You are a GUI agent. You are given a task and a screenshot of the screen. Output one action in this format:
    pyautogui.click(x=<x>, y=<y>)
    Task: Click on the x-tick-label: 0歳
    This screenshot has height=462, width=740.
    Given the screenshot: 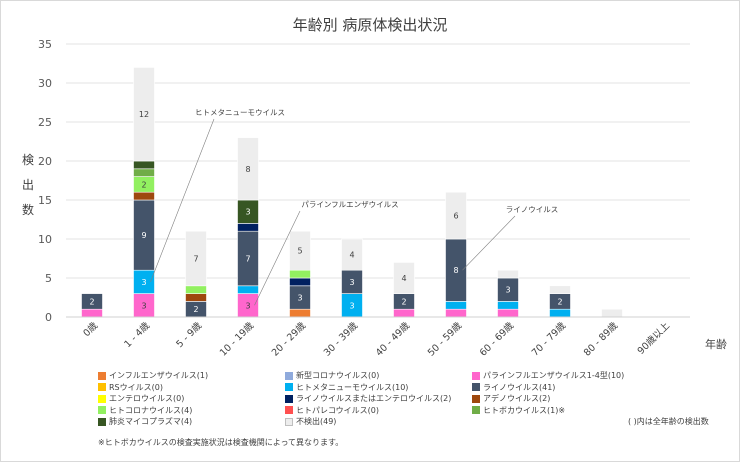 What is the action you would take?
    pyautogui.click(x=91, y=329)
    